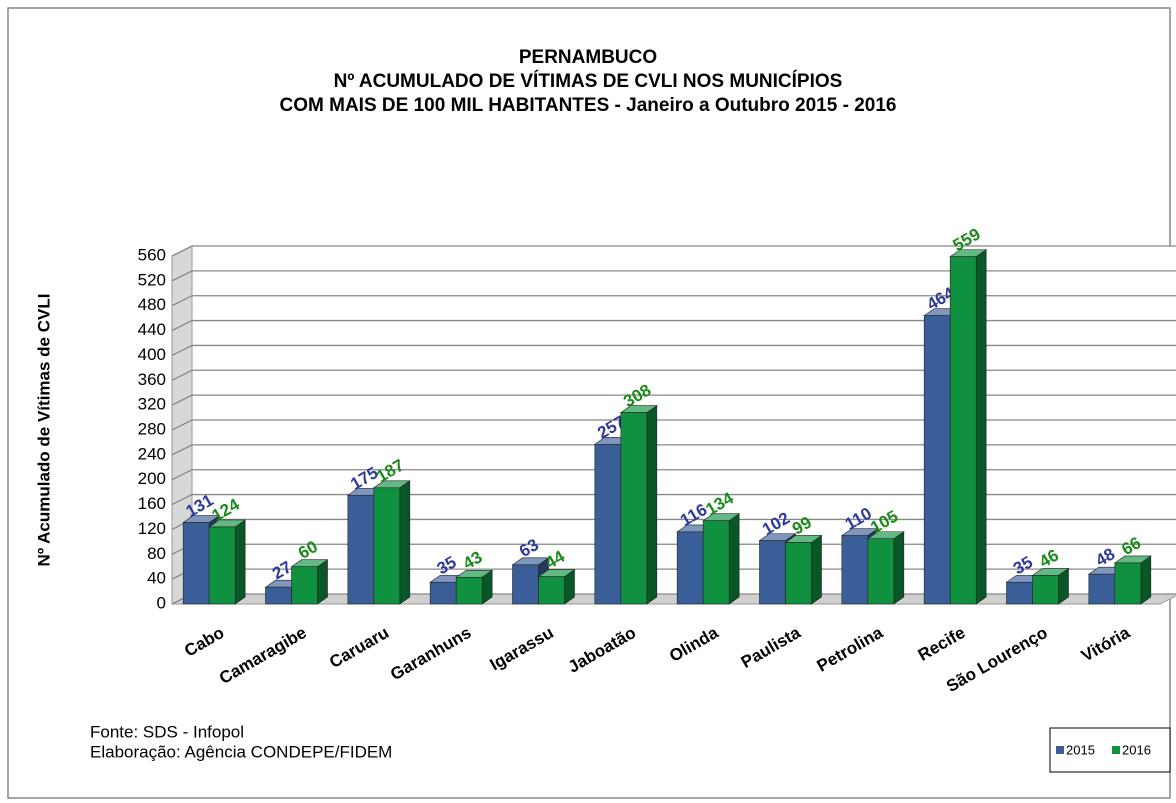 Image resolution: width=1176 pixels, height=803 pixels. I want to click on y-tick-label: 280, so click(152, 428).